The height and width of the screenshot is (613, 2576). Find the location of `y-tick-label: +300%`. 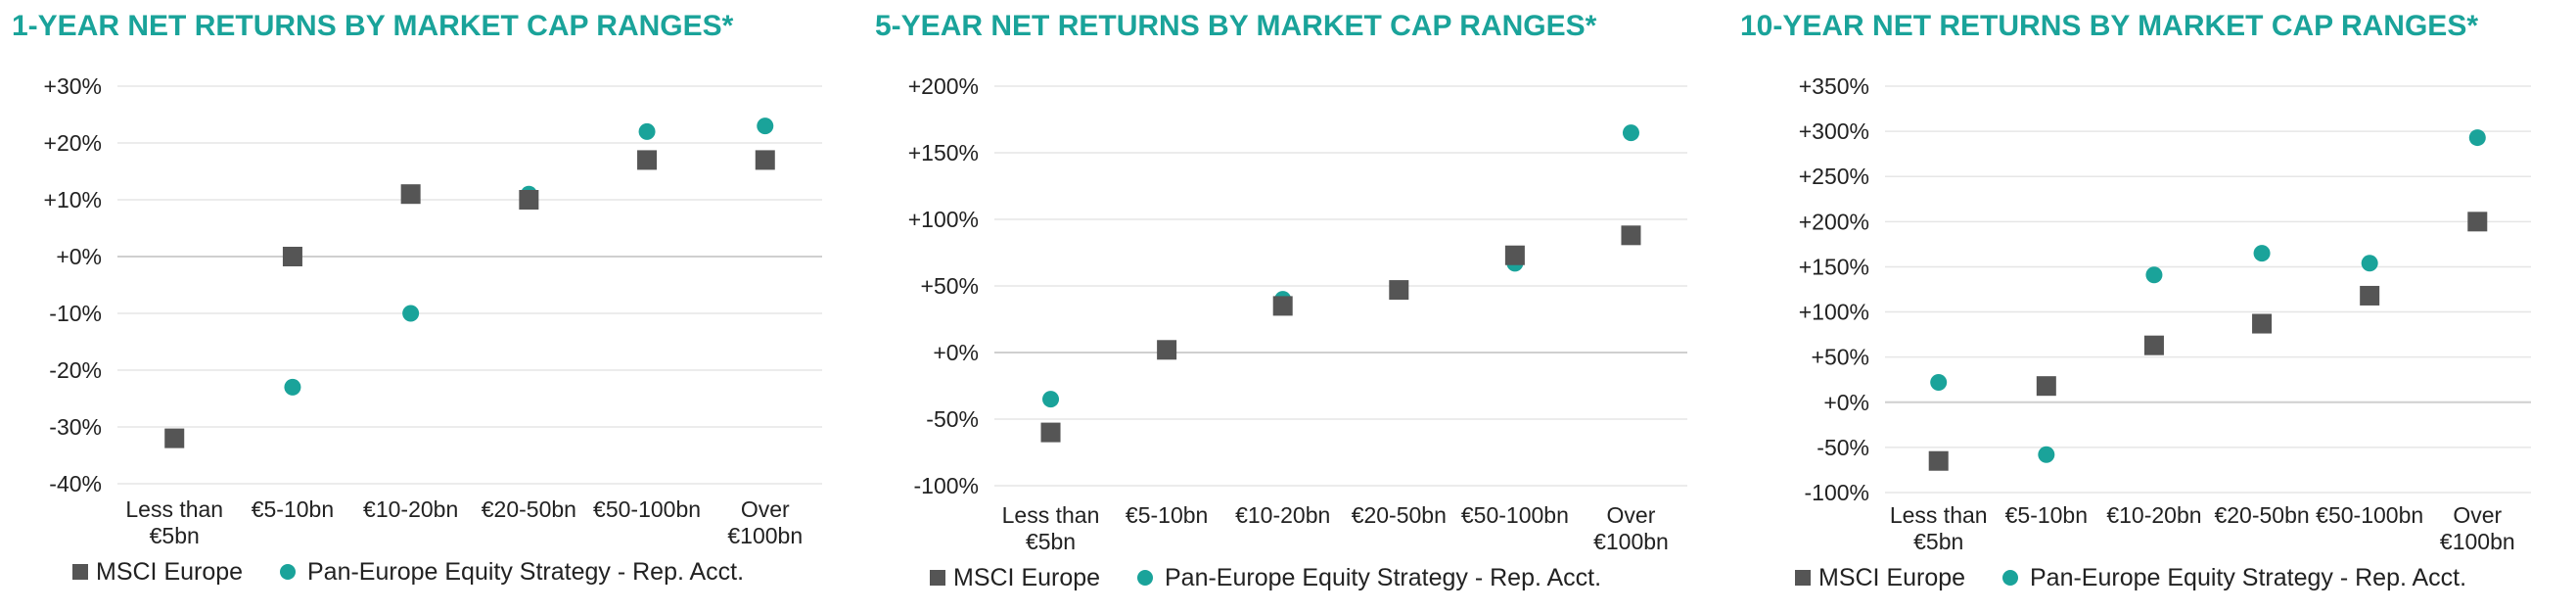

y-tick-label: +300% is located at coordinates (1834, 131).